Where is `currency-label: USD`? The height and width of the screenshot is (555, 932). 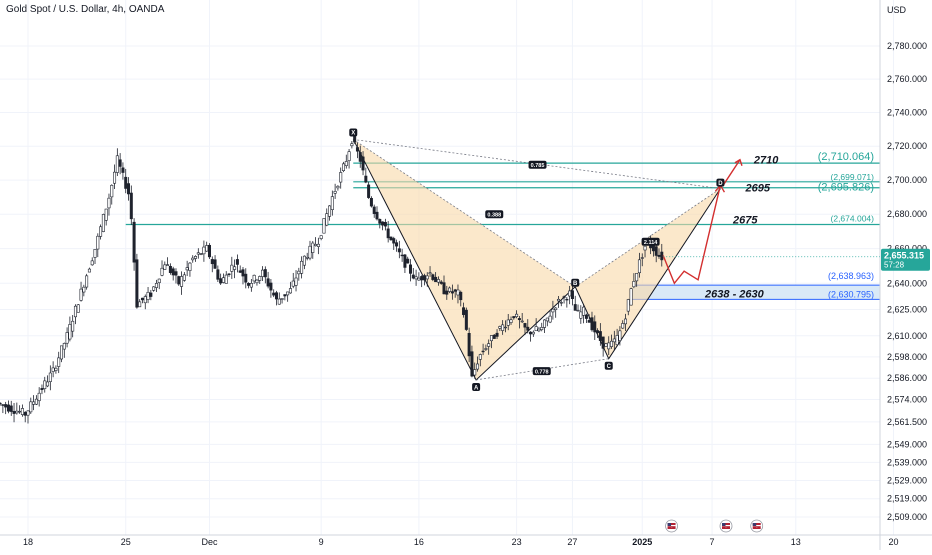 currency-label: USD is located at coordinates (897, 10).